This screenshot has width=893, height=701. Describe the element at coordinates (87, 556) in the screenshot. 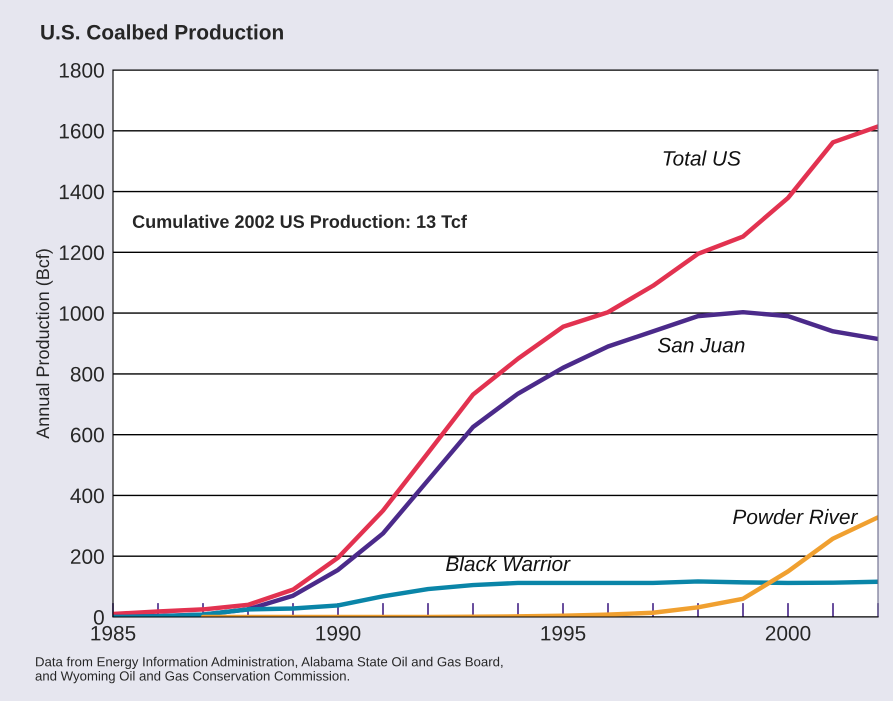

I see `y-tick-label: 200` at that location.